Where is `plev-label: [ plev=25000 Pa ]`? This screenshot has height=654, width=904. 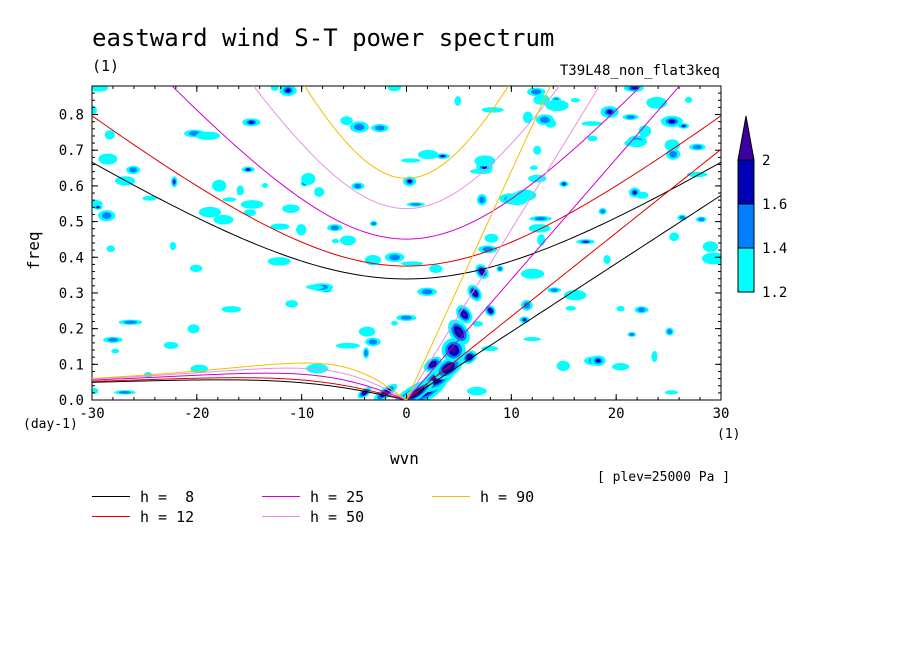
plev-label: [ plev=25000 Pa ] is located at coordinates (664, 477).